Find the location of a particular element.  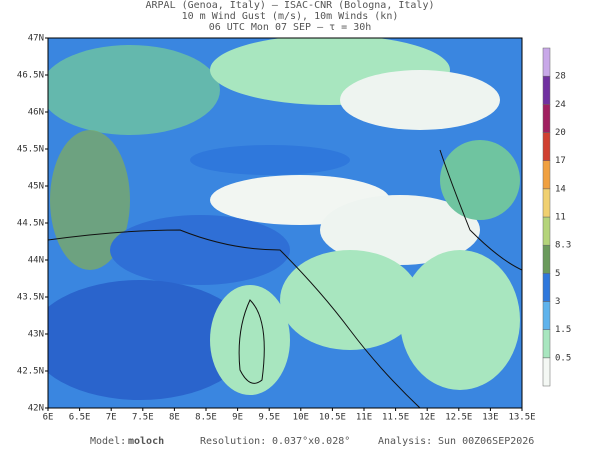

colorbar-label: 3 is located at coordinates (557, 302).